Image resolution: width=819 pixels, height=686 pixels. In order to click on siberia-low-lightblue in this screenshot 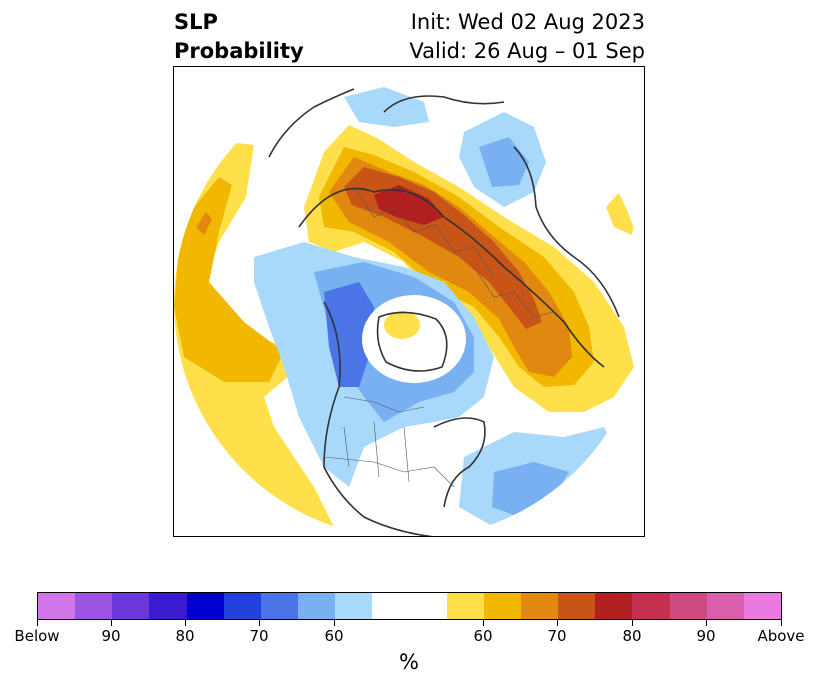, I will do `click(386, 107)`.